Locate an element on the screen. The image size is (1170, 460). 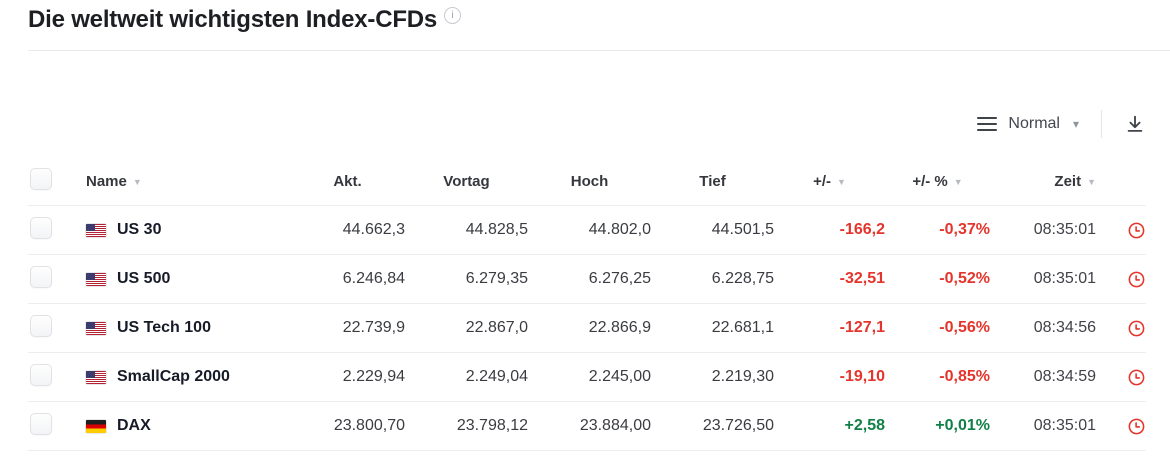
high-price: 22.866,9 is located at coordinates (619, 327).